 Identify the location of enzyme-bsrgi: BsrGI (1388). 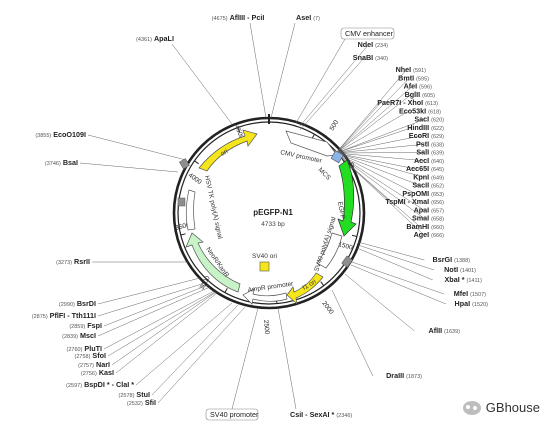
(452, 259).